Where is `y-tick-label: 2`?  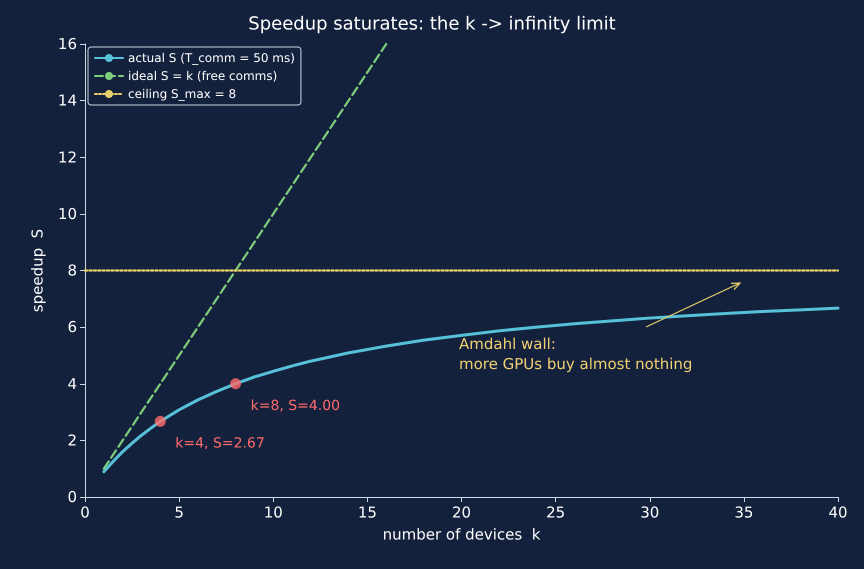
y-tick-label: 2 is located at coordinates (72, 440).